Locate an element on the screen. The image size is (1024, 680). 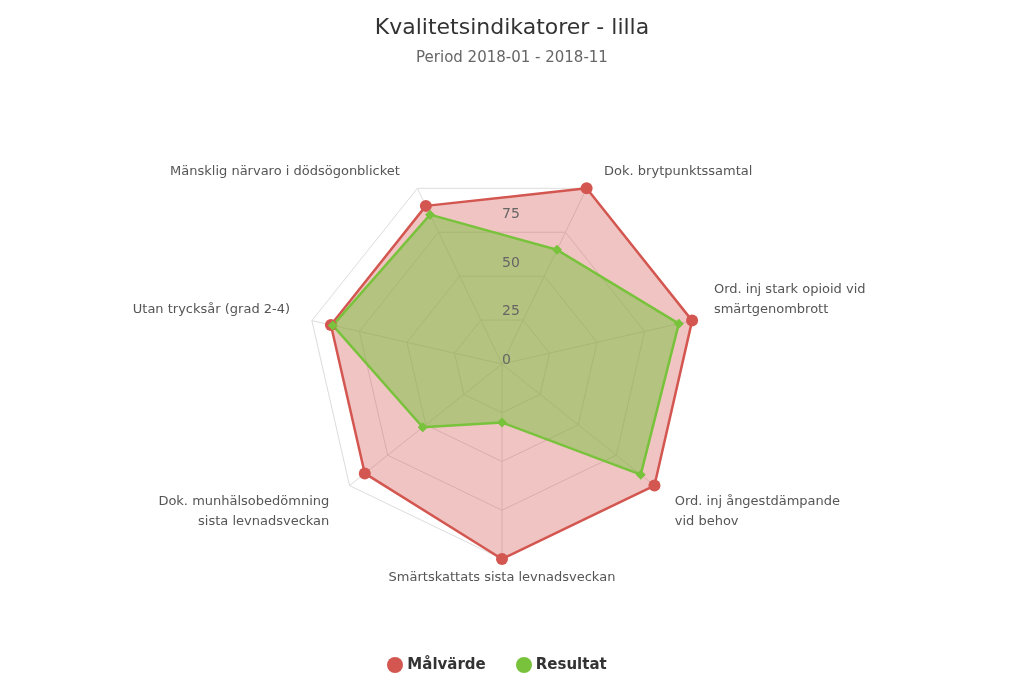
spoke-label: Dok. munhälsobedömning sista levnadsveckan is located at coordinates (244, 510).